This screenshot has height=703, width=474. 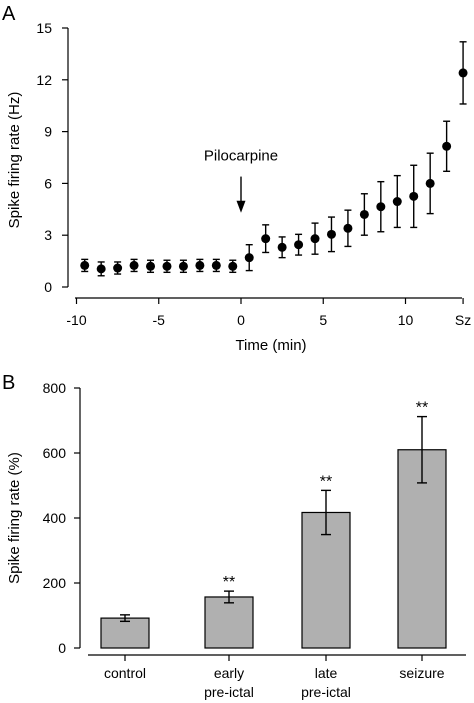 What do you see at coordinates (463, 320) in the screenshot?
I see `panel-a-x-tick-label: Sz` at bounding box center [463, 320].